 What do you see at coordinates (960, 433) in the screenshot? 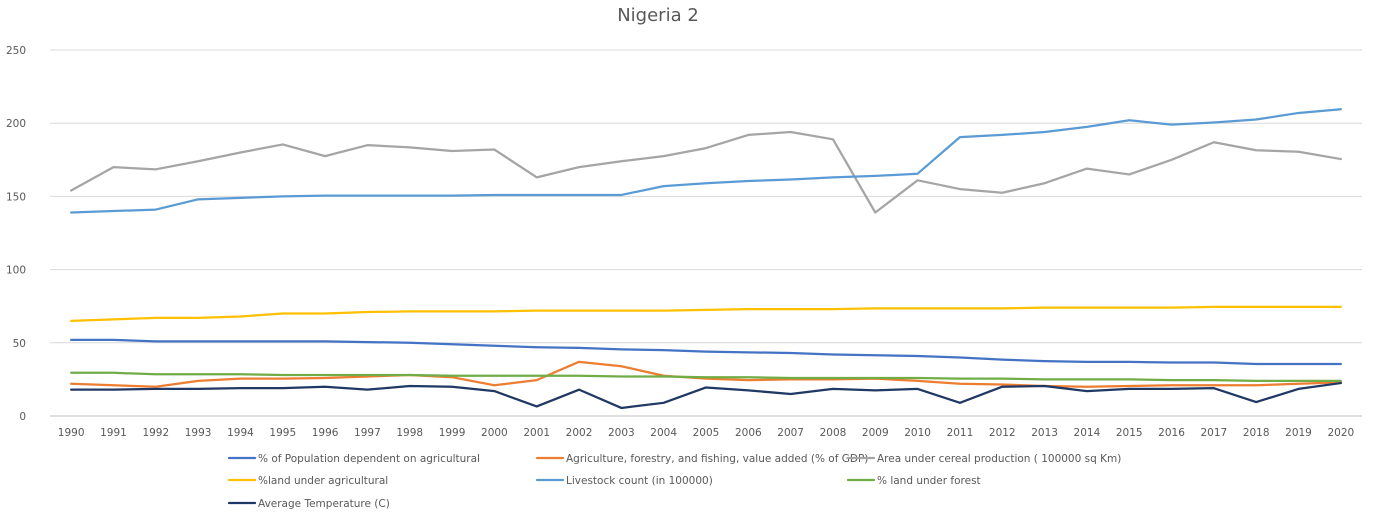
I see `x-tick-label: 2011` at bounding box center [960, 433].